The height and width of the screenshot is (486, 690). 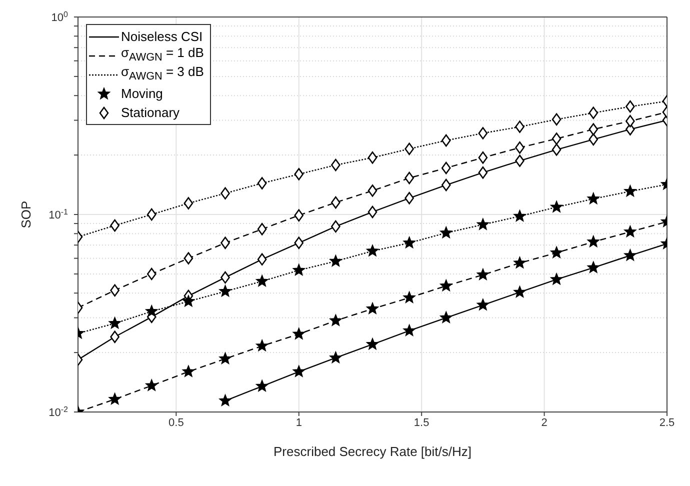 What do you see at coordinates (162, 54) in the screenshot?
I see `legend-label: σ$_{AWGN}$ = 1 dB` at bounding box center [162, 54].